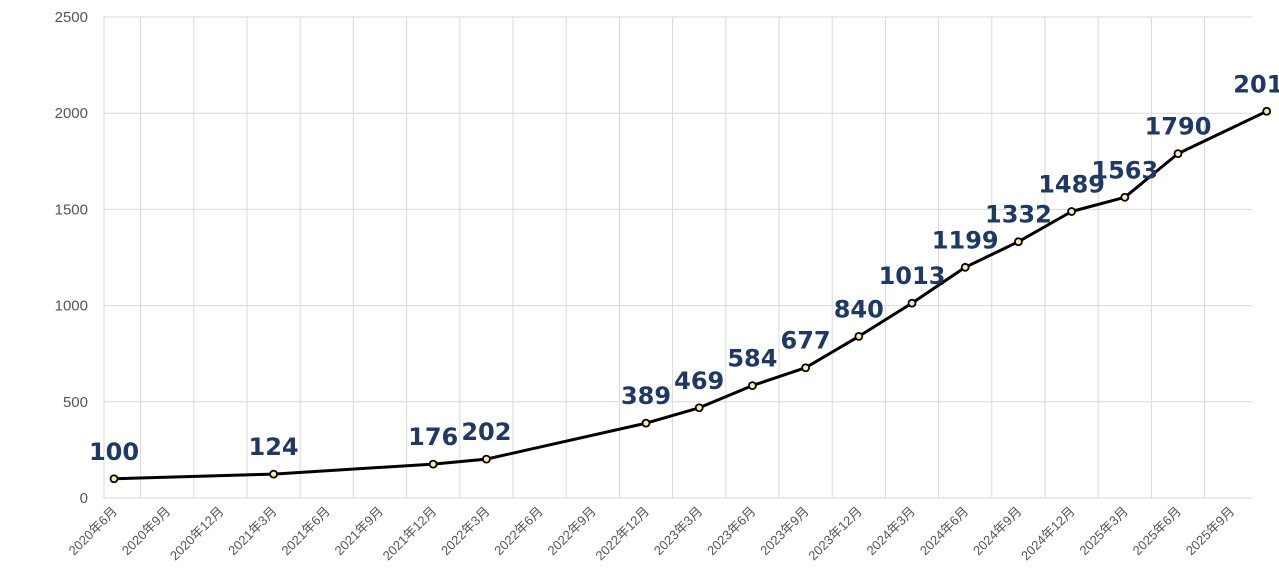  Describe the element at coordinates (252, 531) in the screenshot. I see `x-tick-label-3: 2021年3月` at that location.